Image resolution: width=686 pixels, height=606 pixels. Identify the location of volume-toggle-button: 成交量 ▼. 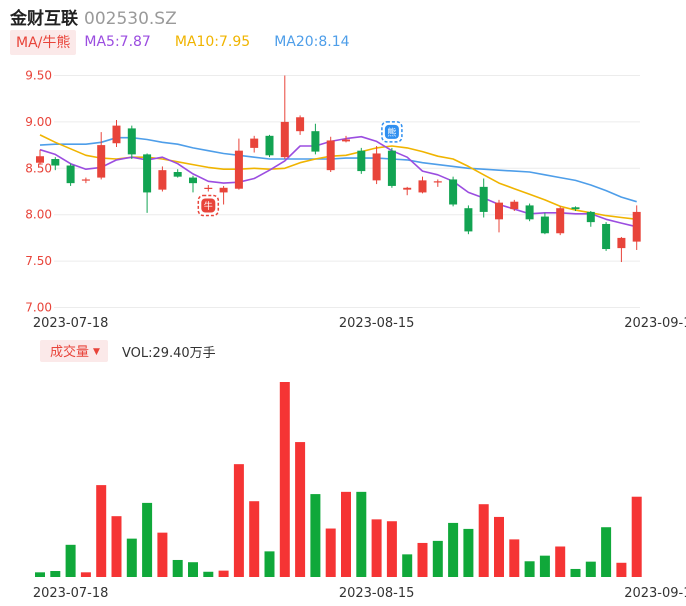
(74, 351).